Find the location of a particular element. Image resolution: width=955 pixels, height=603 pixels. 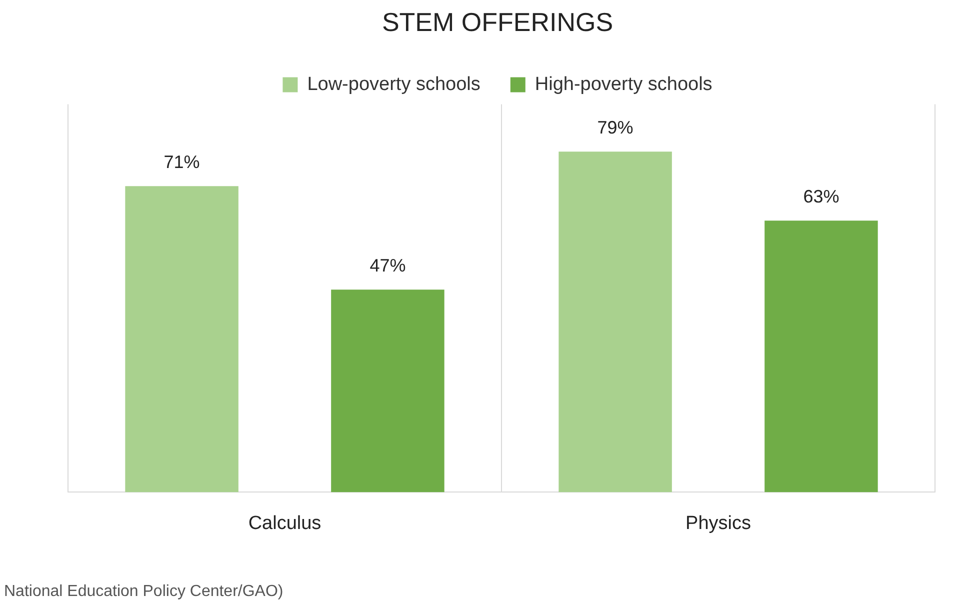

x-tick-label: Physics is located at coordinates (718, 523).